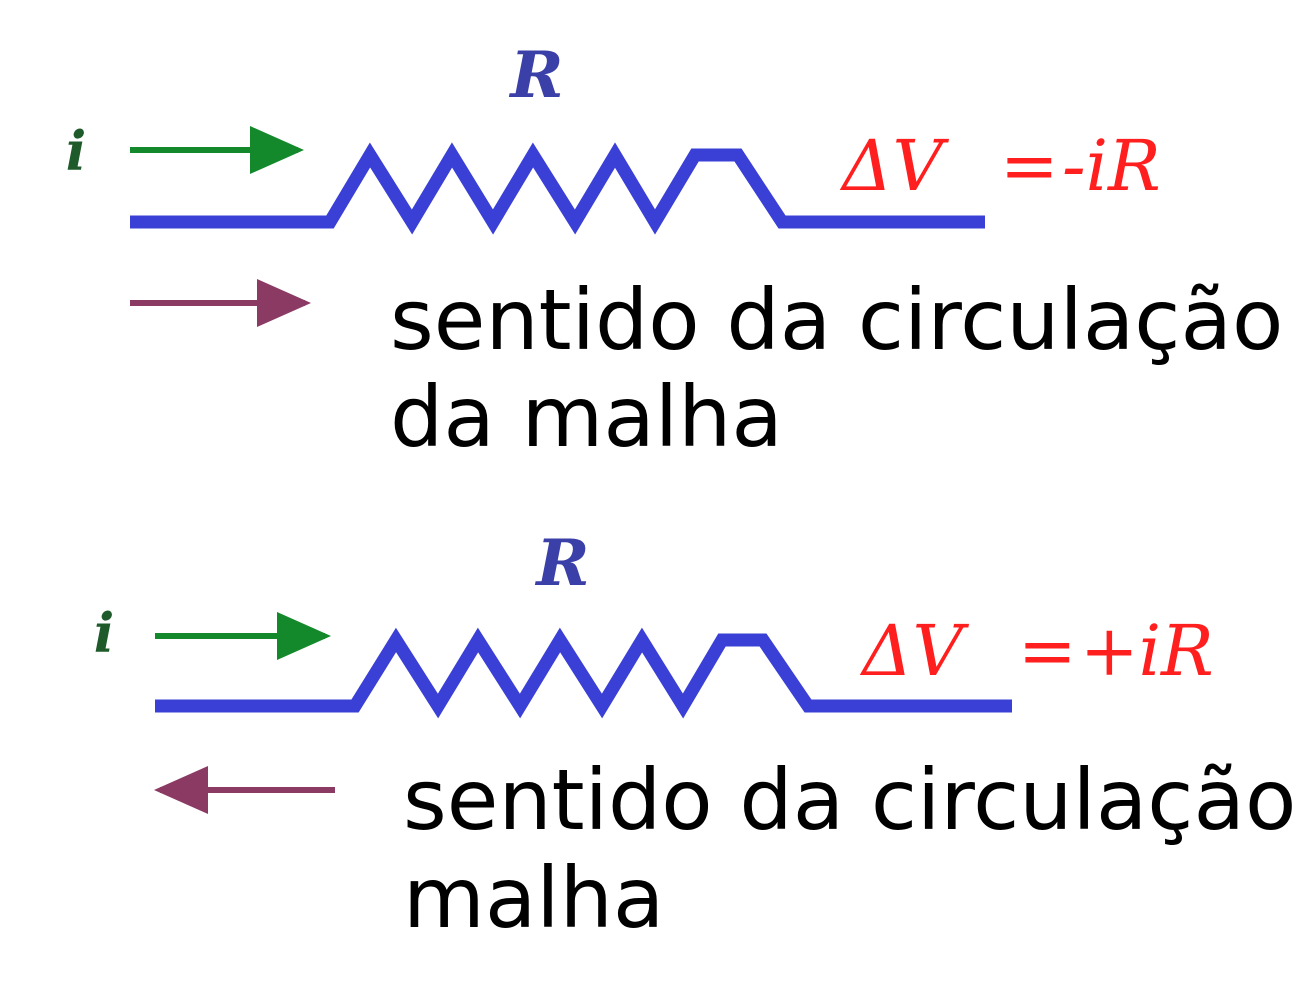 This screenshot has height=994, width=1297. What do you see at coordinates (586, 417) in the screenshot?
I see `caption-line-2: da malha` at bounding box center [586, 417].